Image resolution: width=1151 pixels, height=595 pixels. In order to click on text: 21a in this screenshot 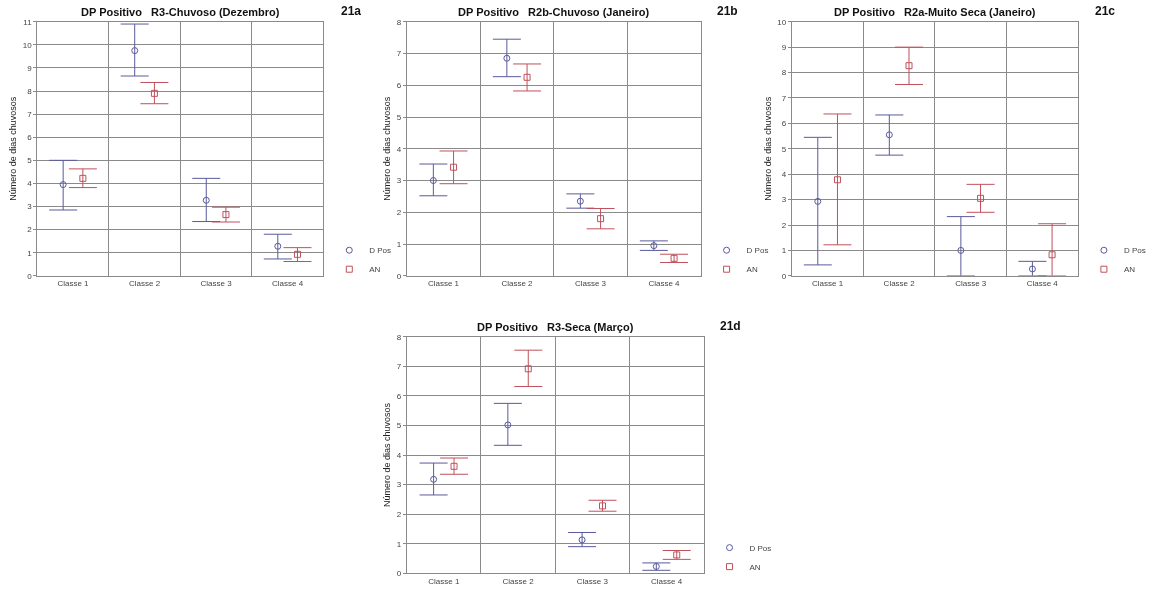, I will do `click(351, 11)`.